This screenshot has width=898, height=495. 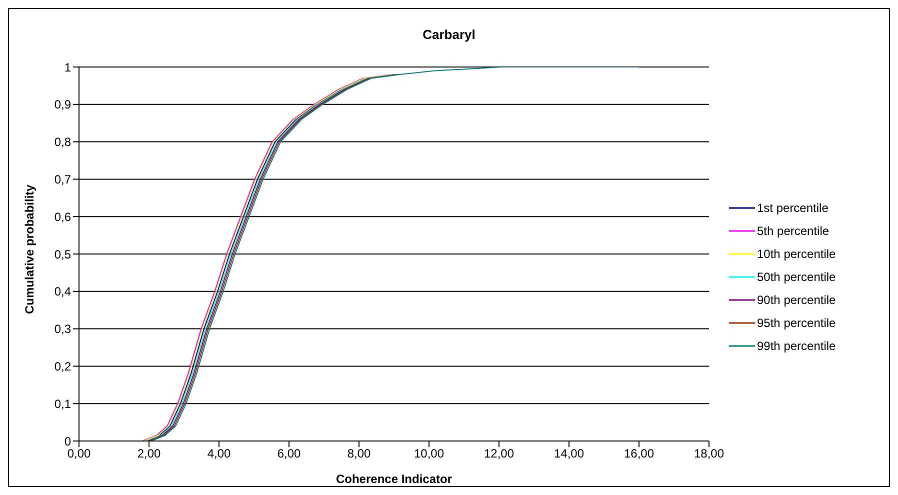 What do you see at coordinates (63, 366) in the screenshot?
I see `y-tick-label: 0,2` at bounding box center [63, 366].